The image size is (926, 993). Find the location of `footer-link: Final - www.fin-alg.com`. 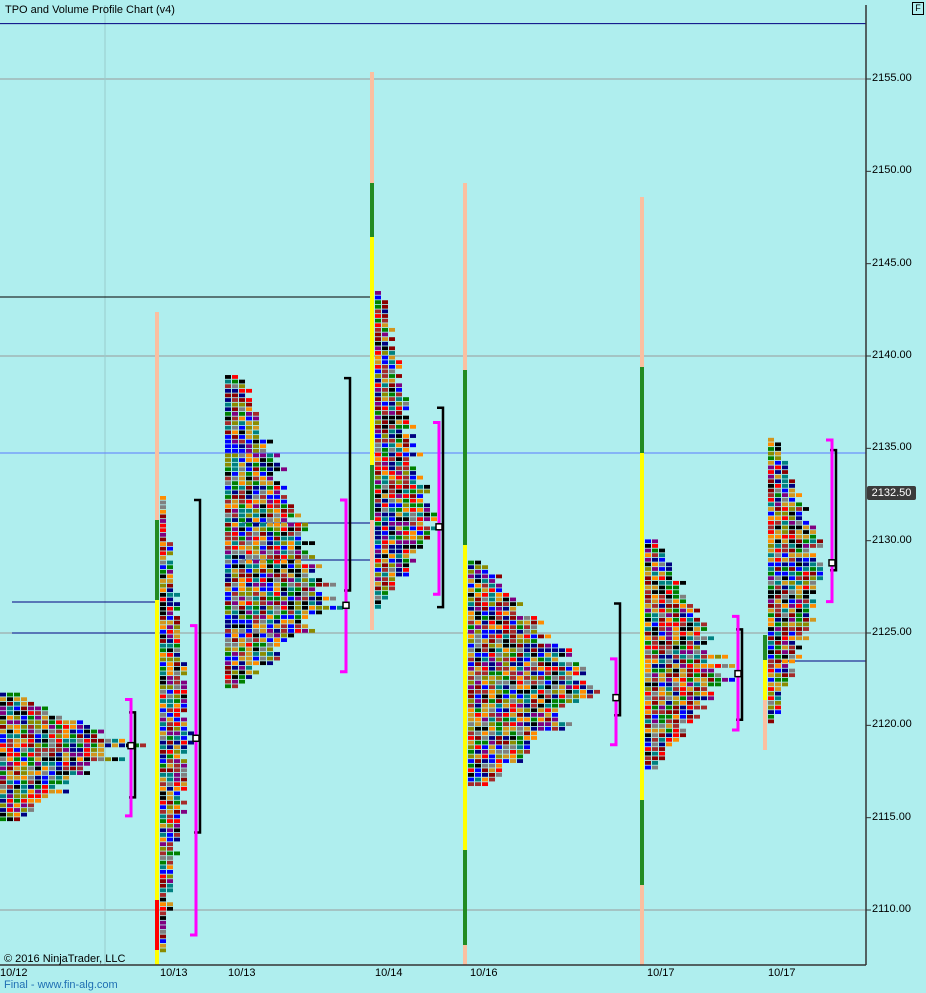

footer-link: Final - www.fin-alg.com is located at coordinates (61, 985).